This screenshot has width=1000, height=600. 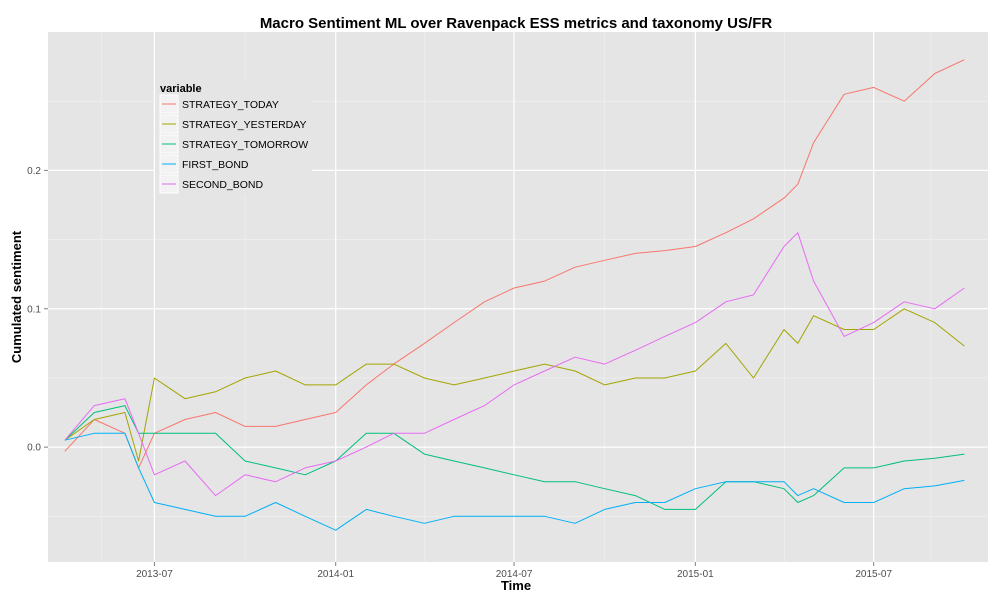 I want to click on x-axis-title: Time, so click(x=516, y=585).